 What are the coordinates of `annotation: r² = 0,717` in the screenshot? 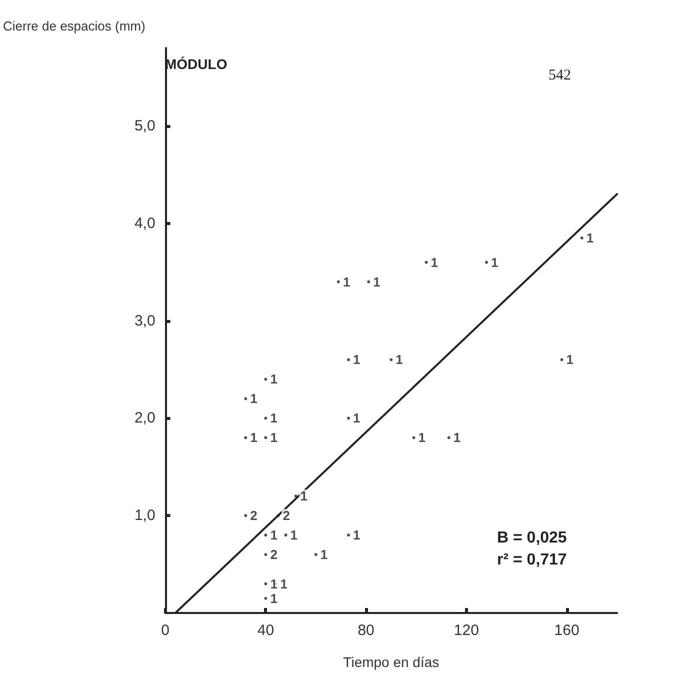 It's located at (532, 560).